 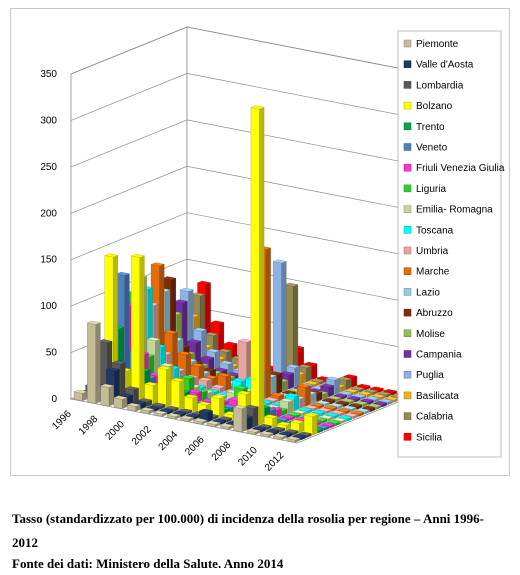 What do you see at coordinates (440, 85) in the screenshot?
I see `legend-label: Lombardia` at bounding box center [440, 85].